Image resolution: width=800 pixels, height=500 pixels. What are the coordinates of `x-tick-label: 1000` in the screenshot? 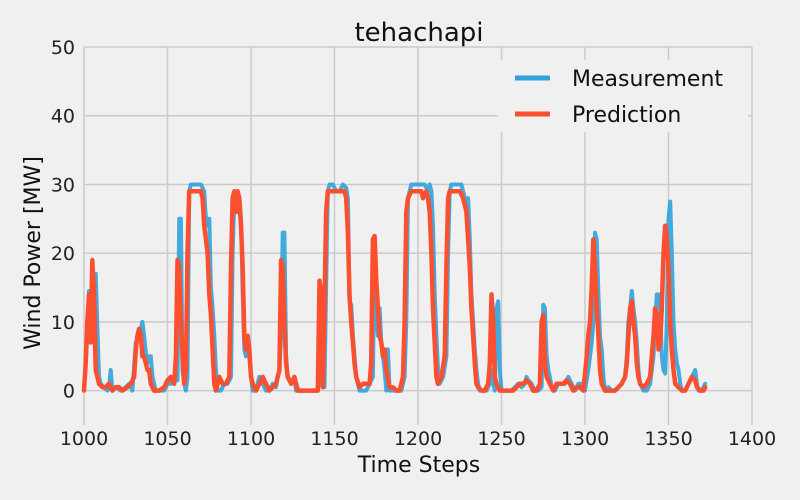 It's located at (84, 439).